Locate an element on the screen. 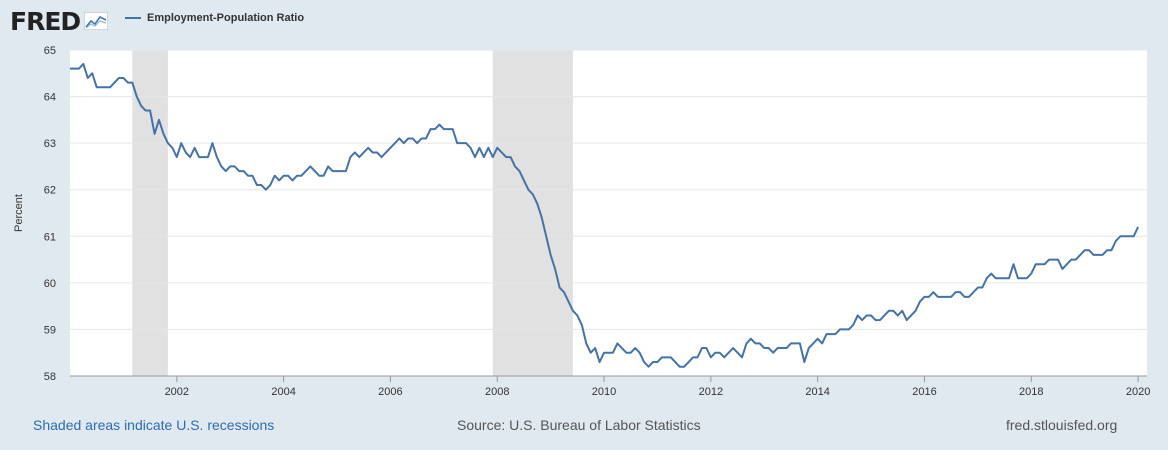 Image resolution: width=1168 pixels, height=450 pixels. fred-chart-icon is located at coordinates (96, 21).